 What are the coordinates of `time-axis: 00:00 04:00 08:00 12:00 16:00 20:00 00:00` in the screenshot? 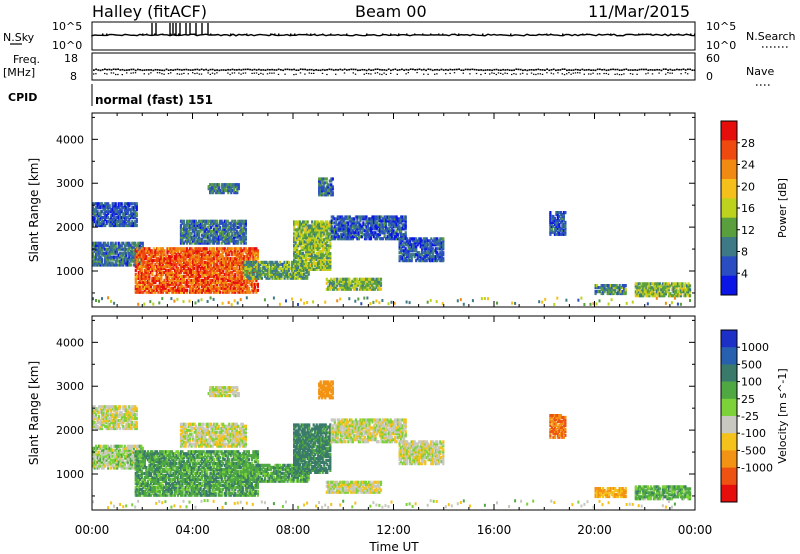 It's located at (394, 530).